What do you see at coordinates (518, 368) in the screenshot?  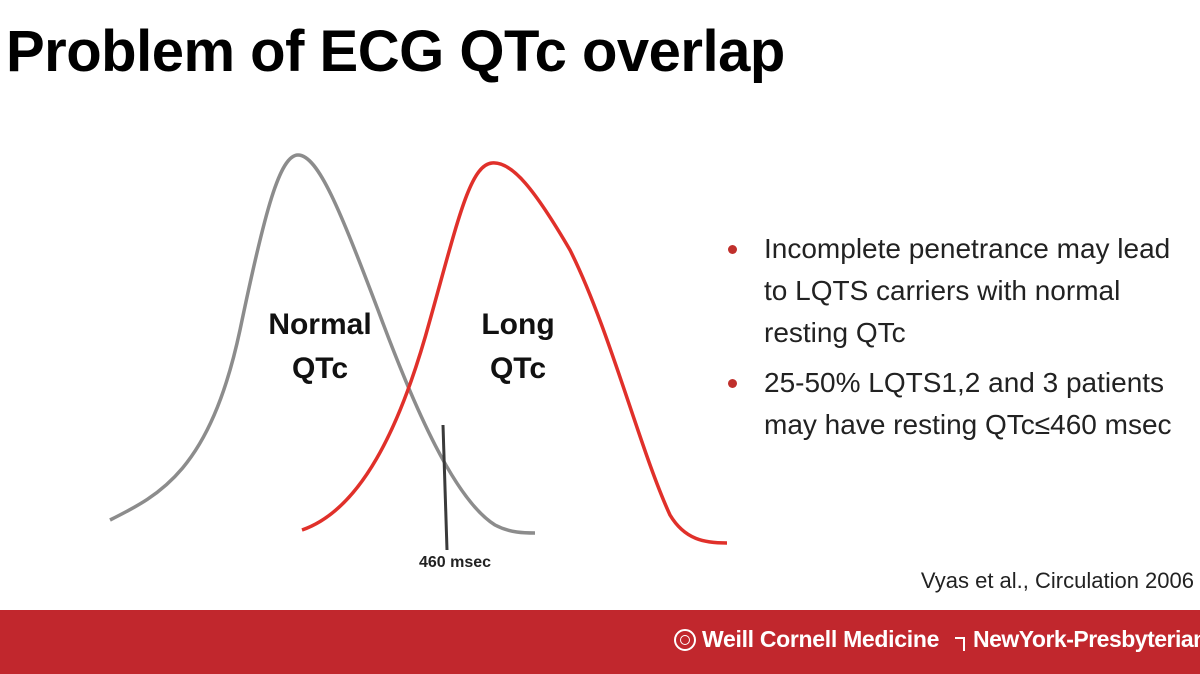 I see `long-label-line2: QTc` at bounding box center [518, 368].